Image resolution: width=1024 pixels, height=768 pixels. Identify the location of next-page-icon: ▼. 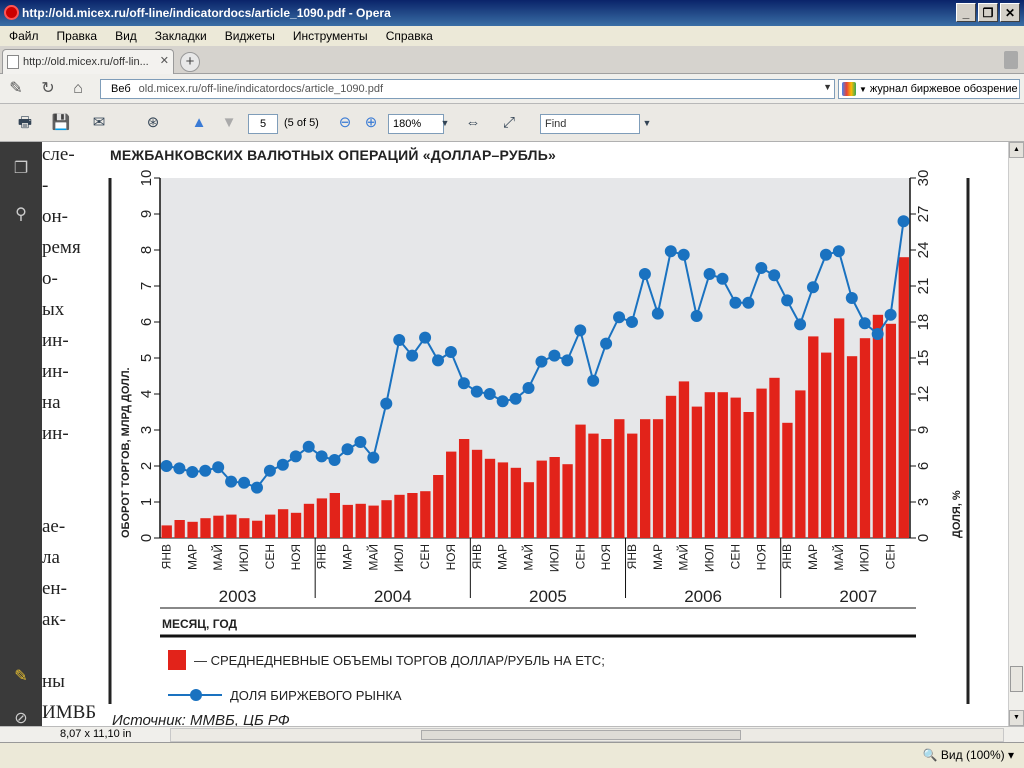
(229, 122).